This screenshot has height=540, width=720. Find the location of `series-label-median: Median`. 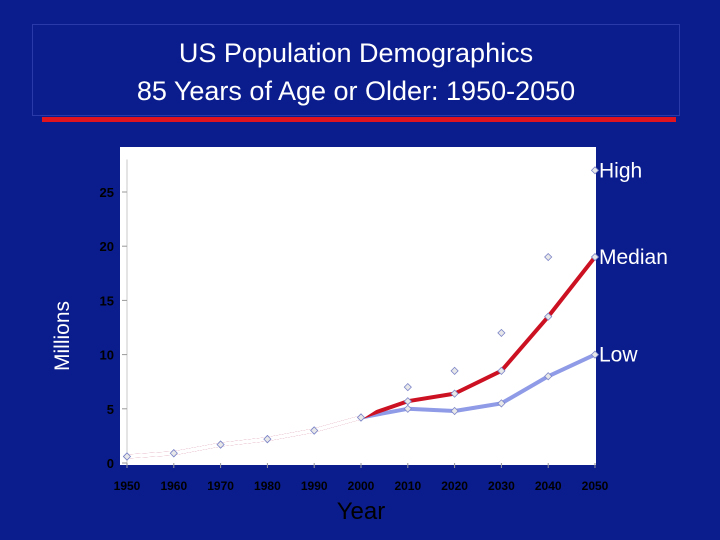

series-label-median: Median is located at coordinates (633, 257).